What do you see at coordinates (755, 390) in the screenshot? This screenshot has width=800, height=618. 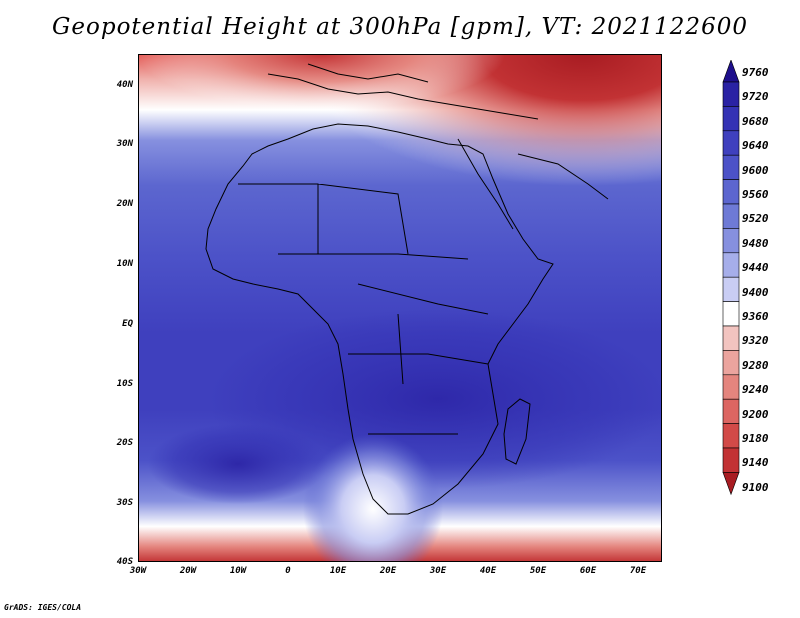 I see `colorbar-level-label: 9240` at bounding box center [755, 390].